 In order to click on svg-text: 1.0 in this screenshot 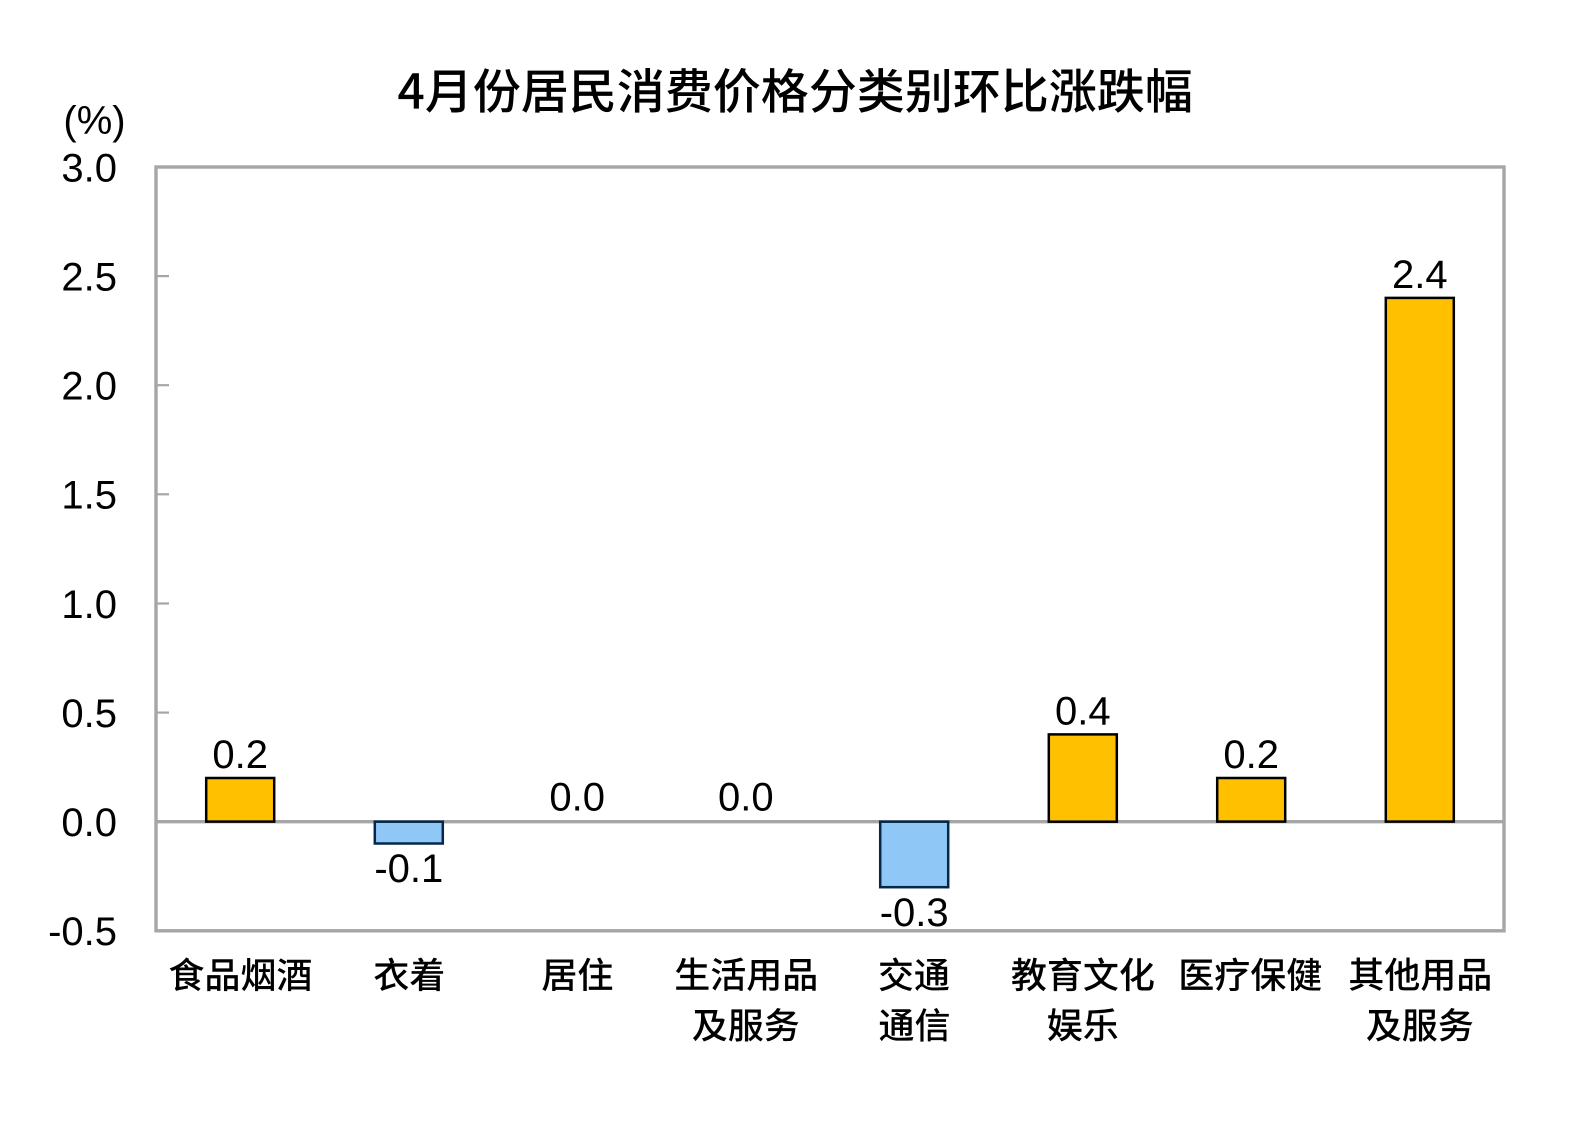, I will do `click(89, 605)`.